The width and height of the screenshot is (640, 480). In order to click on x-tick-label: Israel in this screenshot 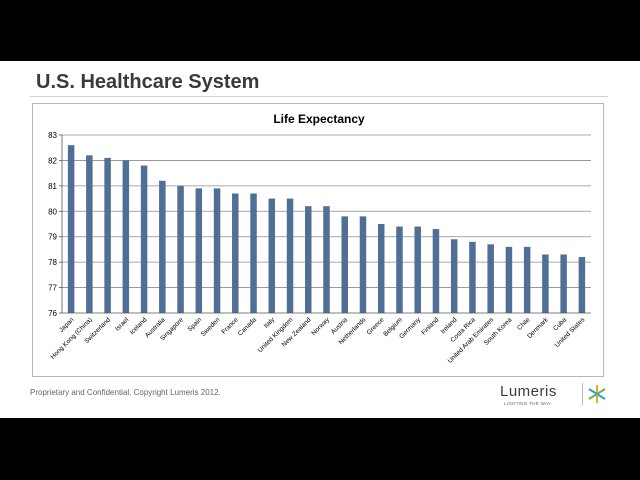, I will do `click(122, 324)`.